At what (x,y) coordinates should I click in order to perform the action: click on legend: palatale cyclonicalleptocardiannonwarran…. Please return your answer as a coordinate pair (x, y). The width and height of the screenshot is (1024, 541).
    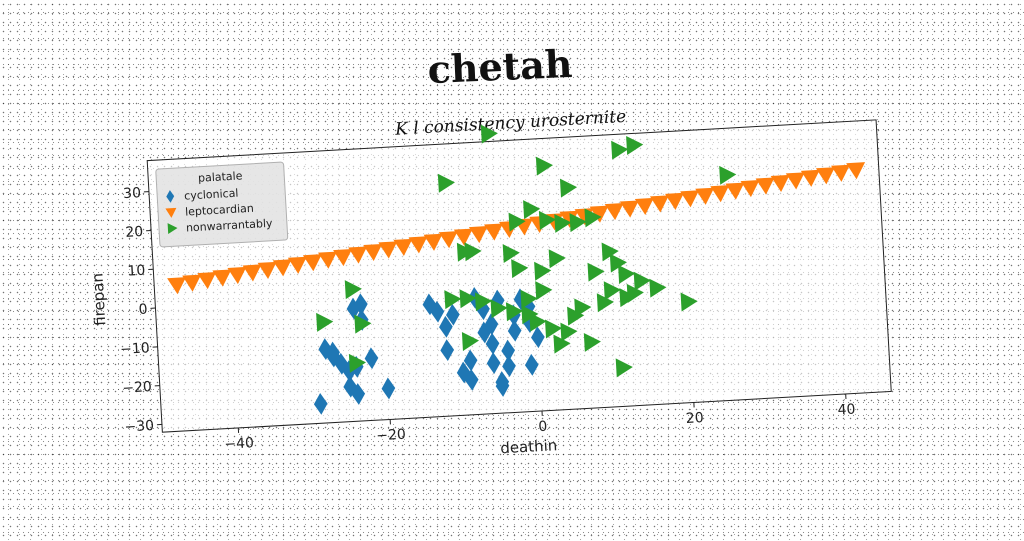
    Looking at the image, I should click on (222, 204).